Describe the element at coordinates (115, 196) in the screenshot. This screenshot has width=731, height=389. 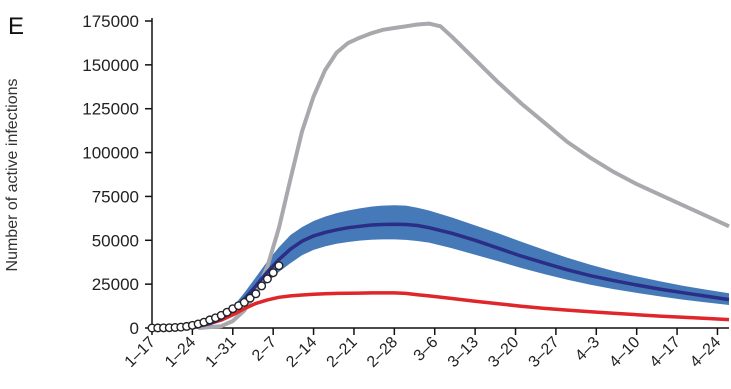
I see `y-tick-label: 75000` at that location.